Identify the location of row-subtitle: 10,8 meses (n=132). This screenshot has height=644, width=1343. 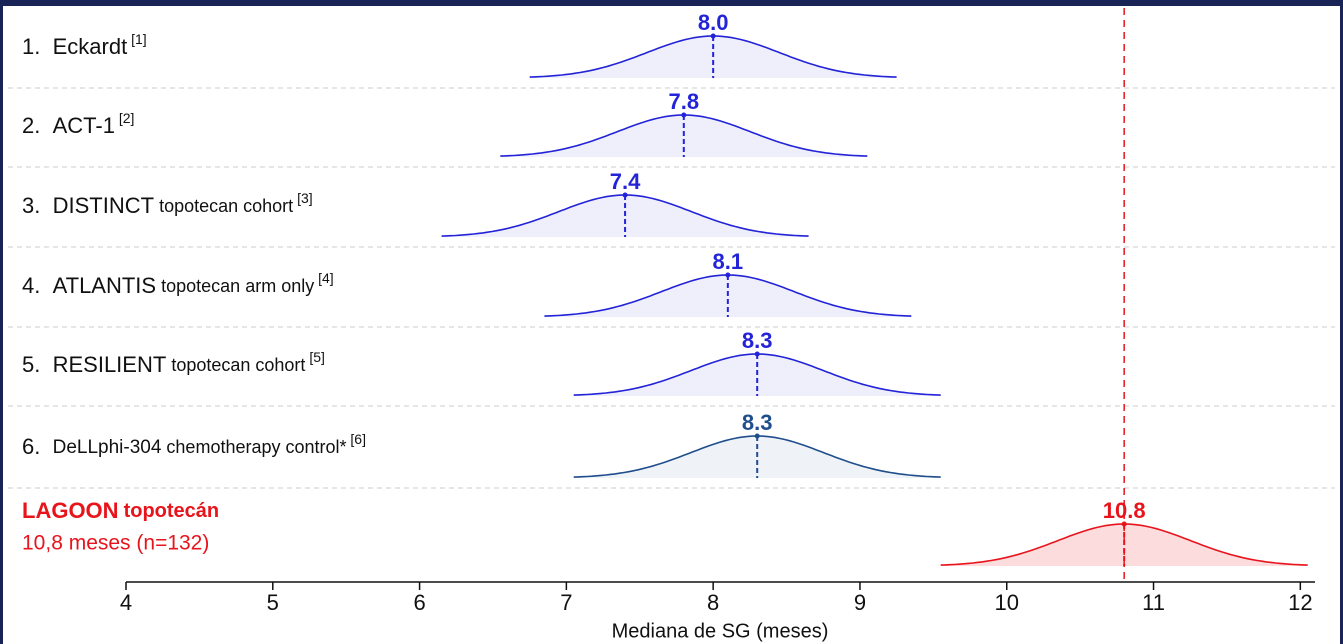
(115, 543).